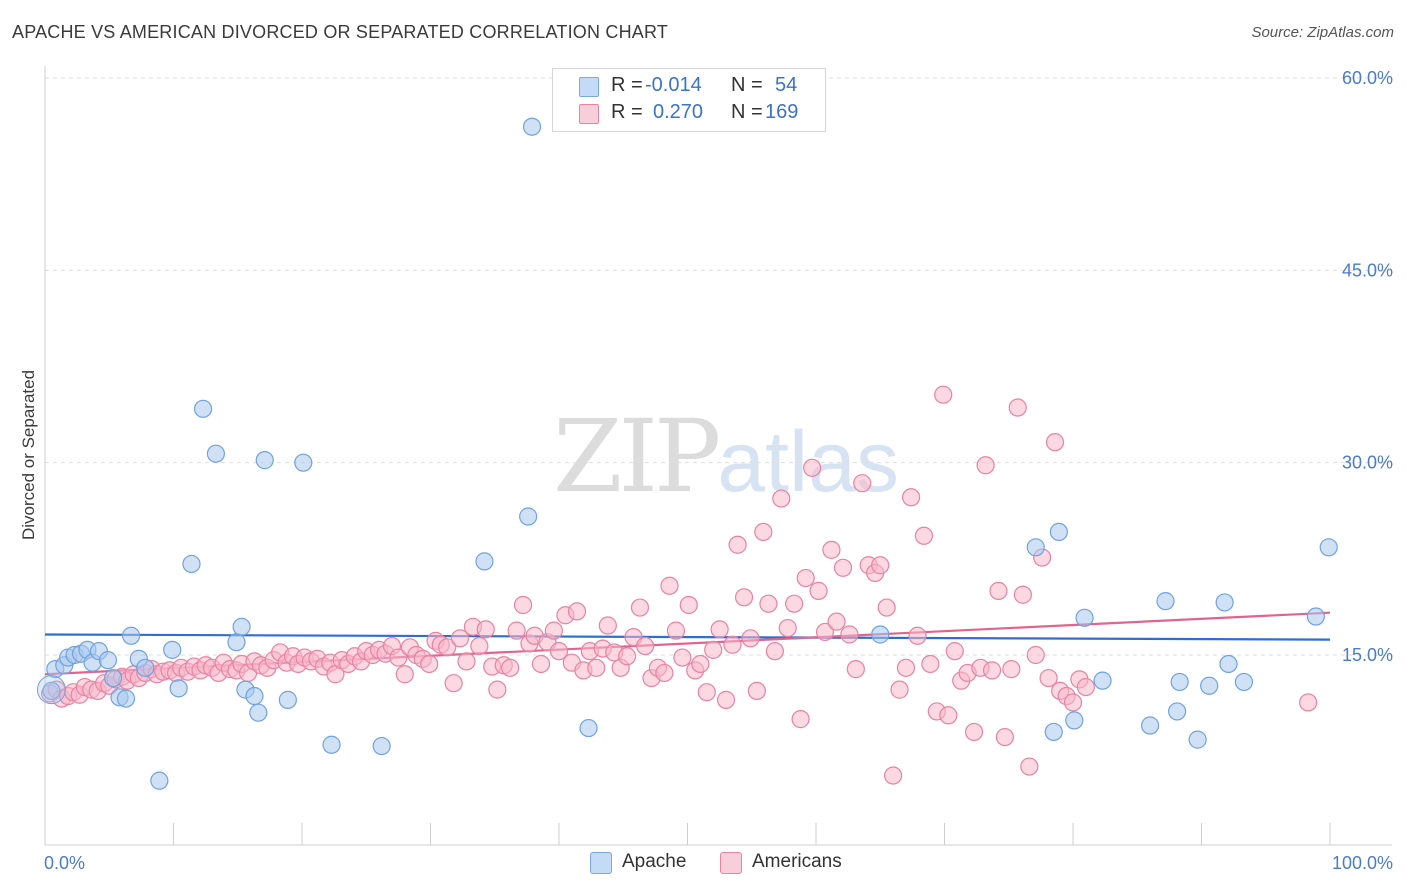 This screenshot has height=892, width=1406. I want to click on x-tick-label: 0.0%, so click(64, 863).